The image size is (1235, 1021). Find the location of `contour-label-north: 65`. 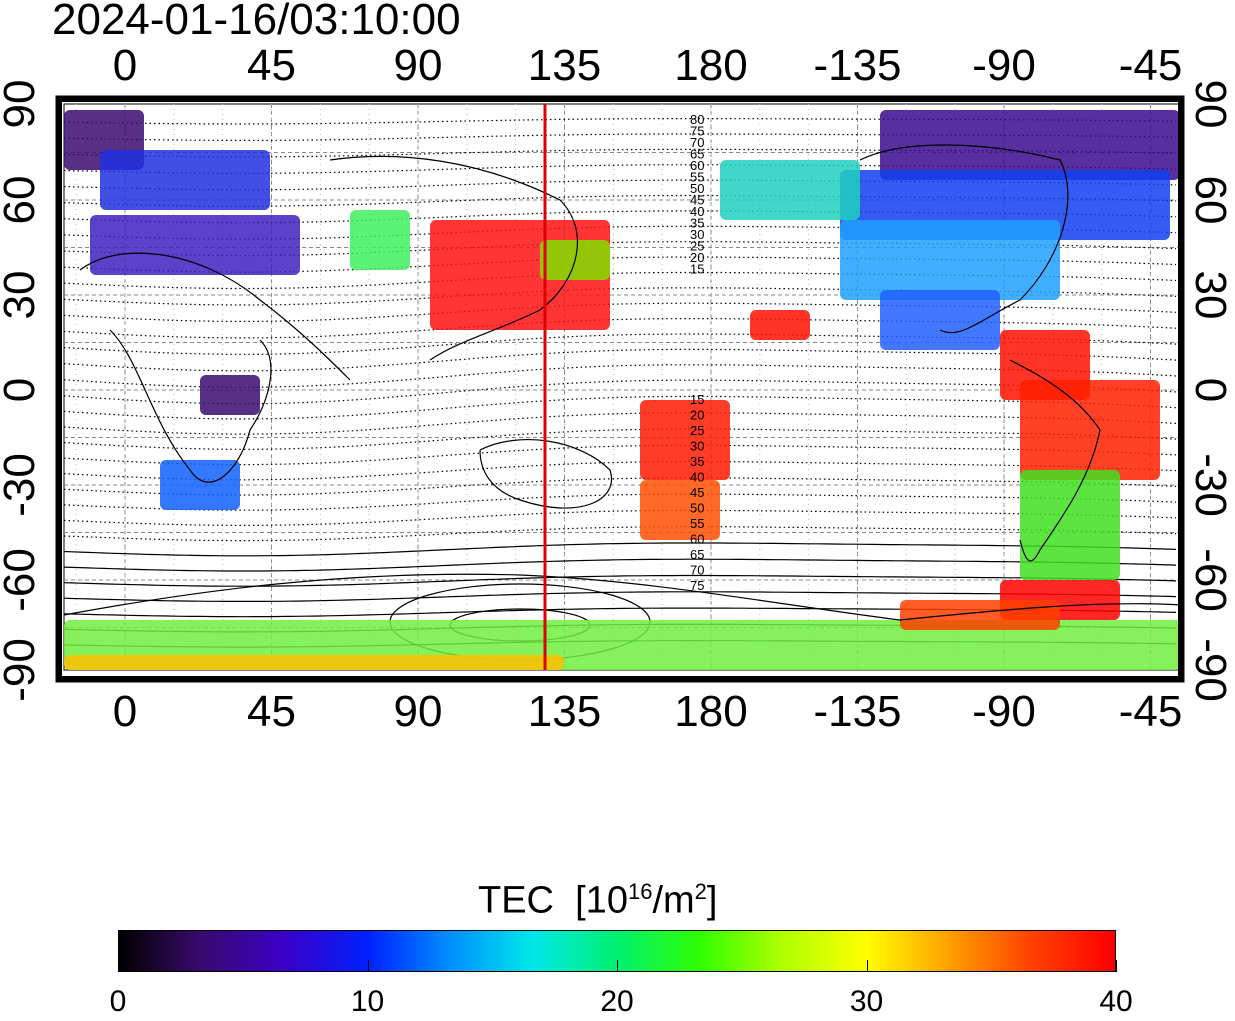

contour-label-north: 65 is located at coordinates (697, 154).